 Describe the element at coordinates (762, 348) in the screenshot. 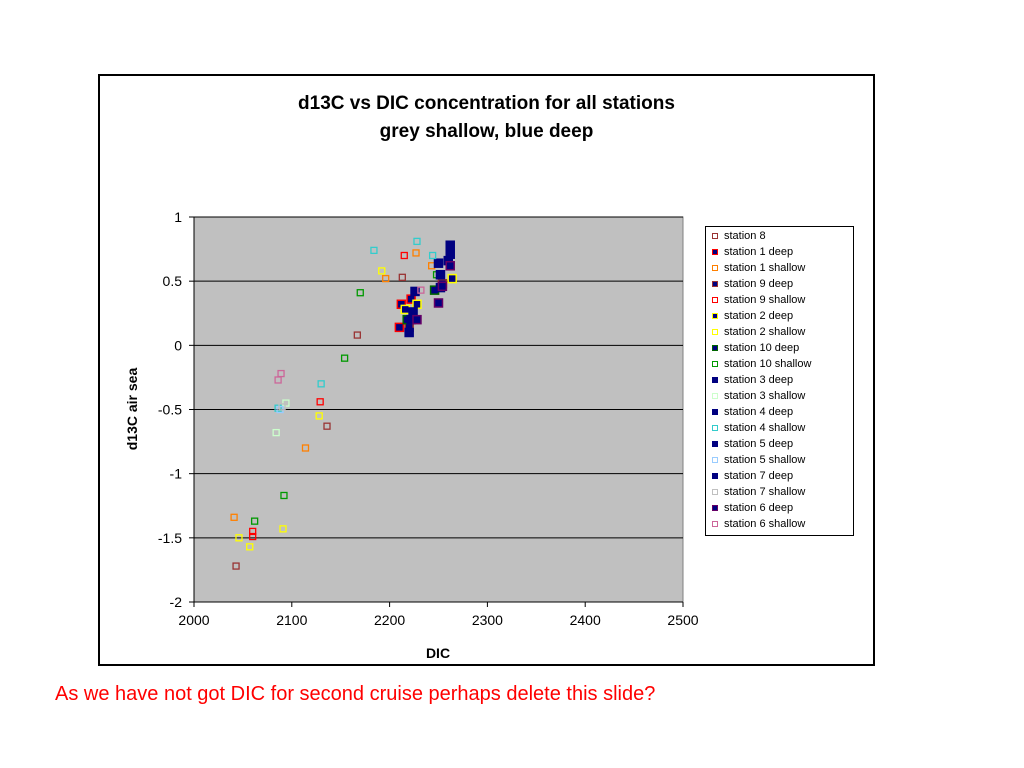

I see `legend-label: station 10 deep` at that location.